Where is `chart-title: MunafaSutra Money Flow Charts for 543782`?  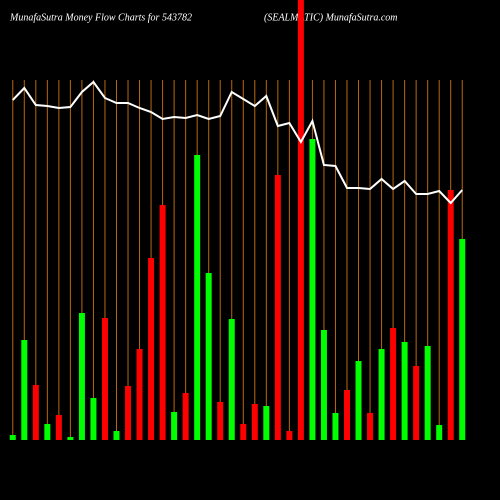 chart-title: MunafaSutra Money Flow Charts for 543782 is located at coordinates (100, 17).